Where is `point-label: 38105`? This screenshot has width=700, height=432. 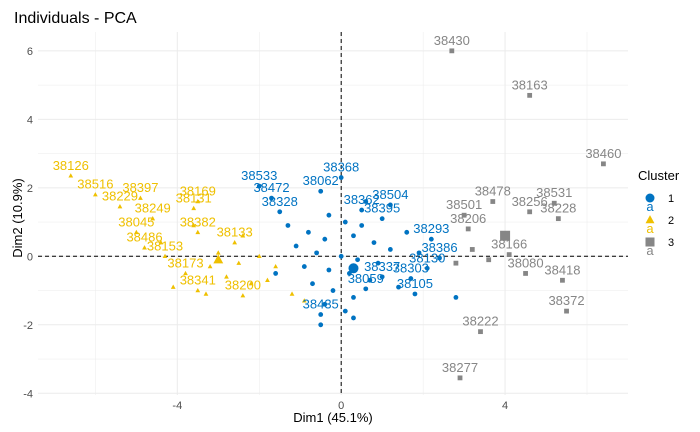
point-label: 38105 is located at coordinates (415, 283).